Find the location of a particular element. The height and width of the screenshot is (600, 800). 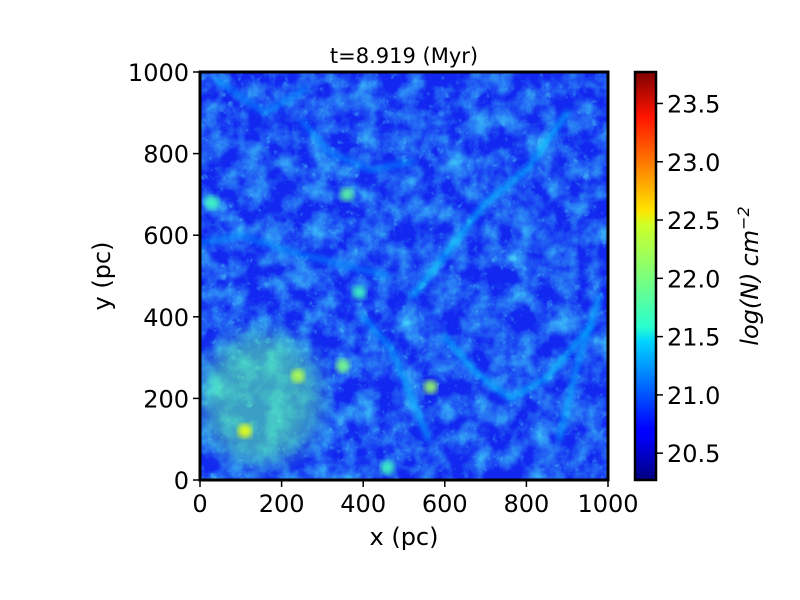

x-tick-label: 600 is located at coordinates (445, 504).